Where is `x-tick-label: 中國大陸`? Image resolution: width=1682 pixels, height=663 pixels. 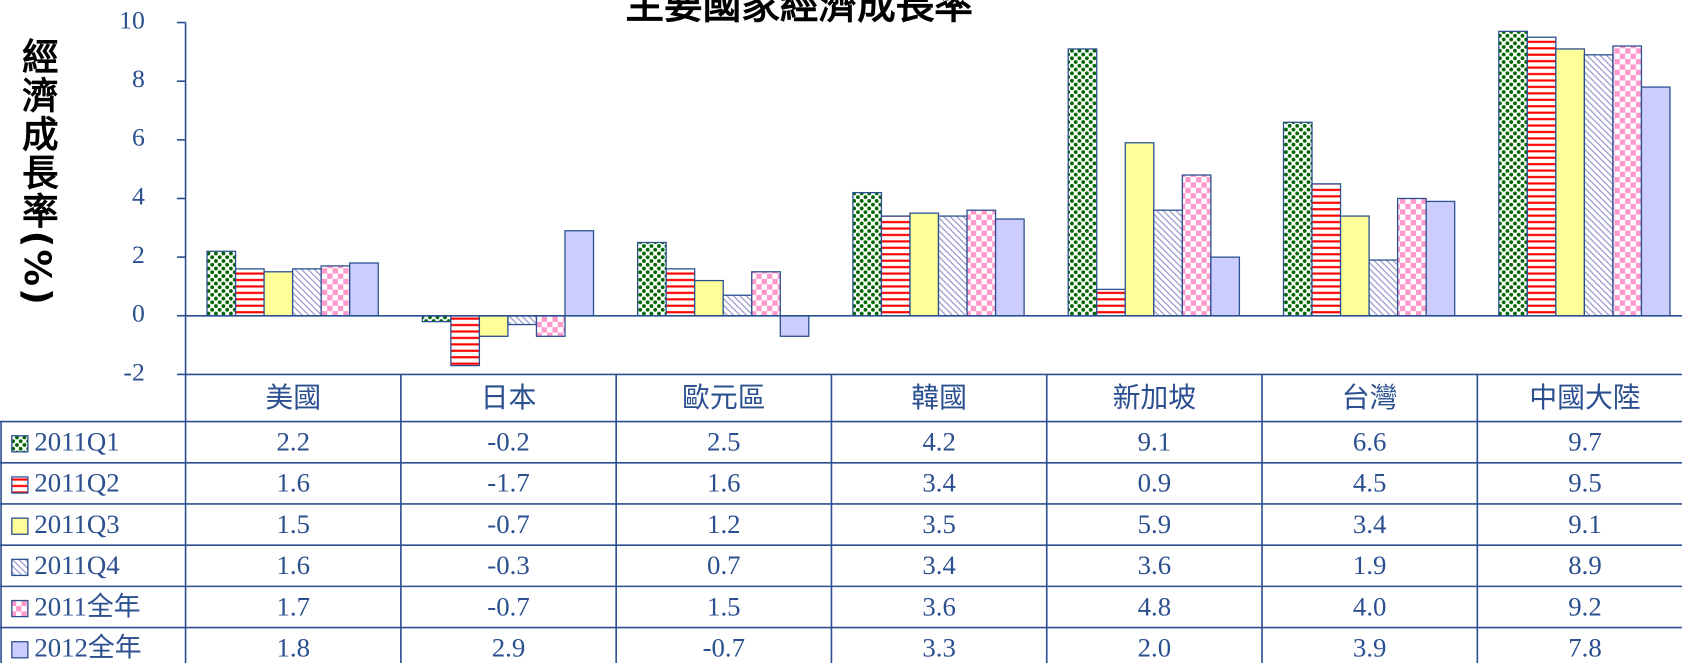
x-tick-label: 中國大陸 is located at coordinates (1585, 397).